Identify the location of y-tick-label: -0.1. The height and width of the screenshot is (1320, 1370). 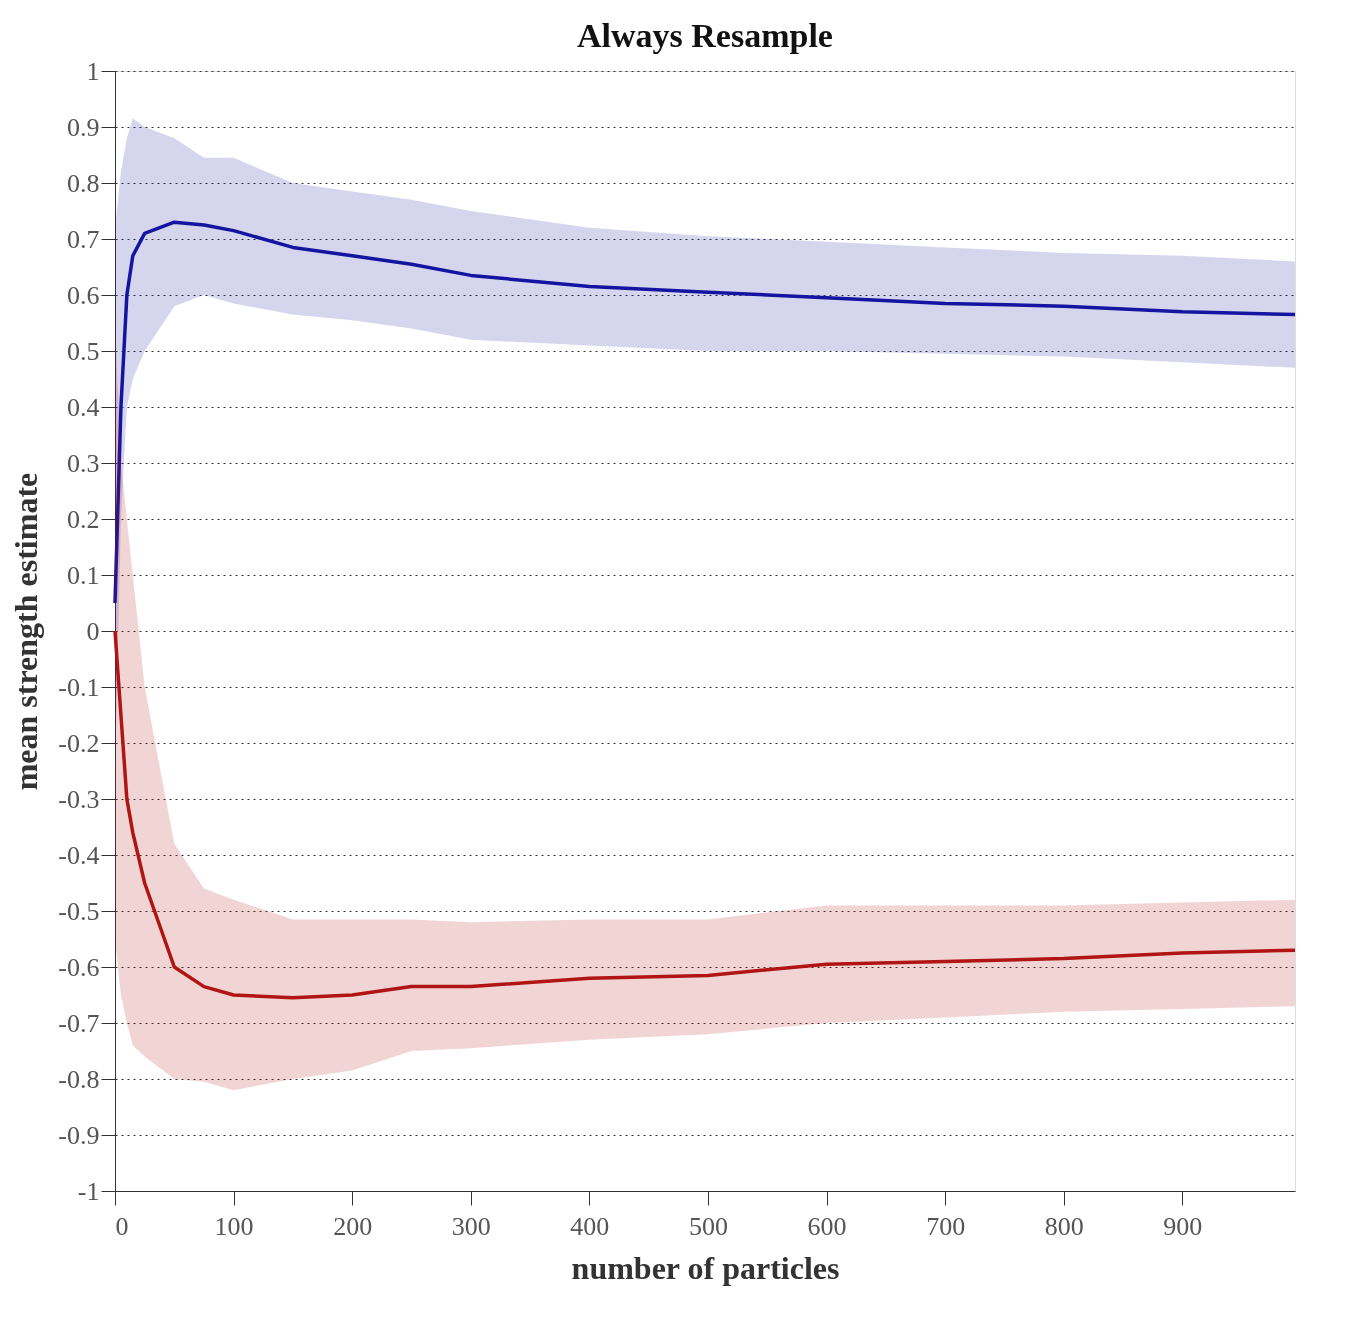
(79, 687).